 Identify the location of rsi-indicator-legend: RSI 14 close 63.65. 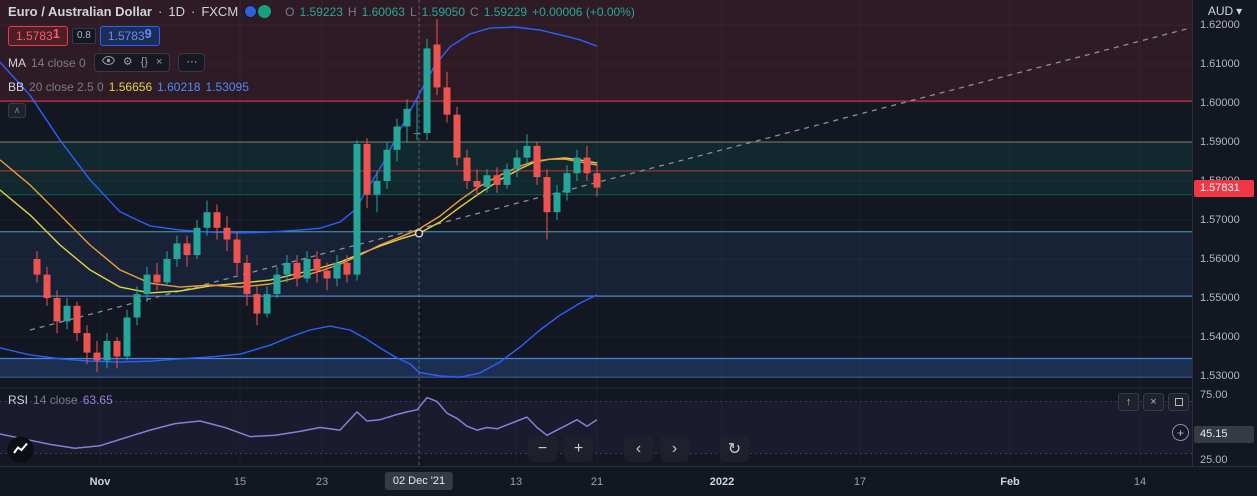
(60, 400).